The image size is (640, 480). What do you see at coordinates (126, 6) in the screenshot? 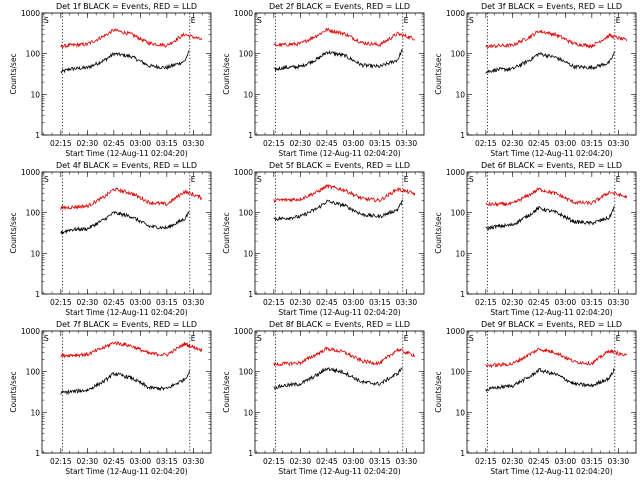
I see `panel-title: Det 1f BLACK = Events, RED = LLD` at bounding box center [126, 6].